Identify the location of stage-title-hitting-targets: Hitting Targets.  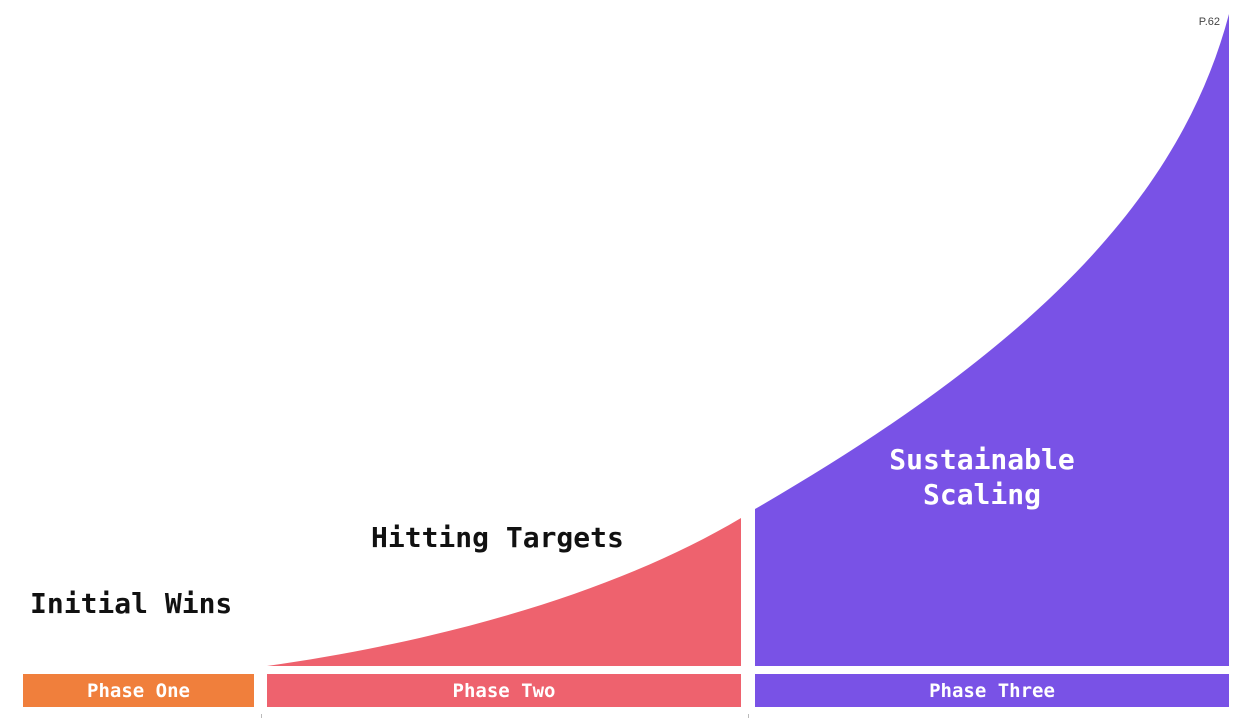
(497, 537).